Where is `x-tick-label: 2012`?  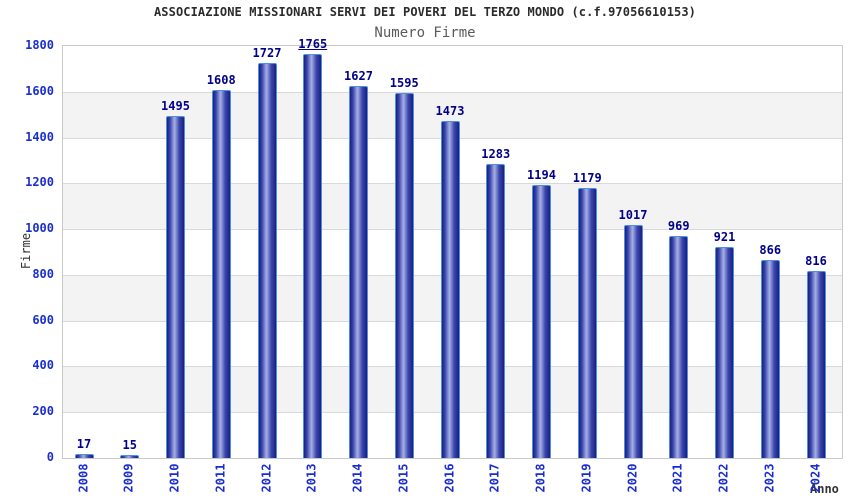
x-tick-label: 2012 is located at coordinates (266, 478).